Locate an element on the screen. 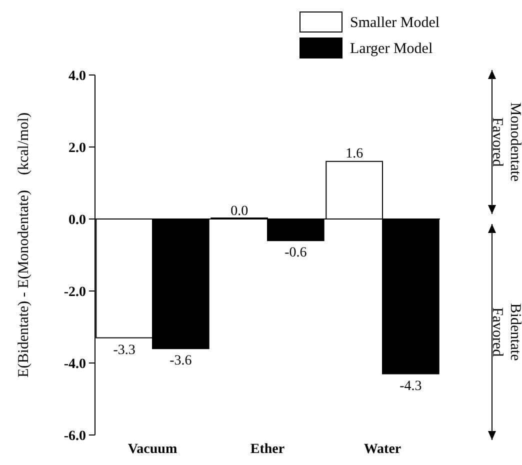 The image size is (522, 465). data-label: 0.0 is located at coordinates (239, 211).